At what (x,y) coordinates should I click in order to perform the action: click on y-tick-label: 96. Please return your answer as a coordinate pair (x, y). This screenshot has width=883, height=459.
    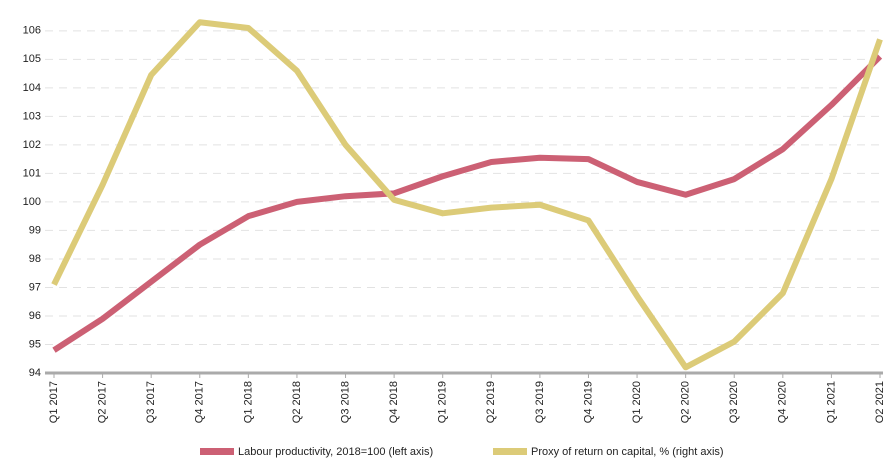
    Looking at the image, I should click on (35, 316).